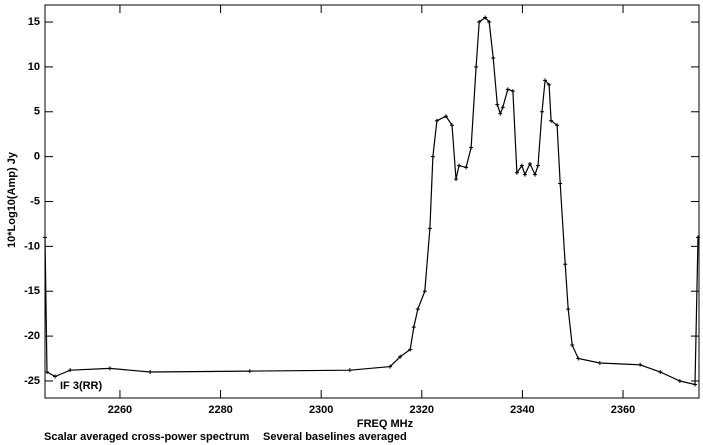 Image resolution: width=703 pixels, height=445 pixels. What do you see at coordinates (335, 437) in the screenshot?
I see `footer-right: Several baselines averaged` at bounding box center [335, 437].